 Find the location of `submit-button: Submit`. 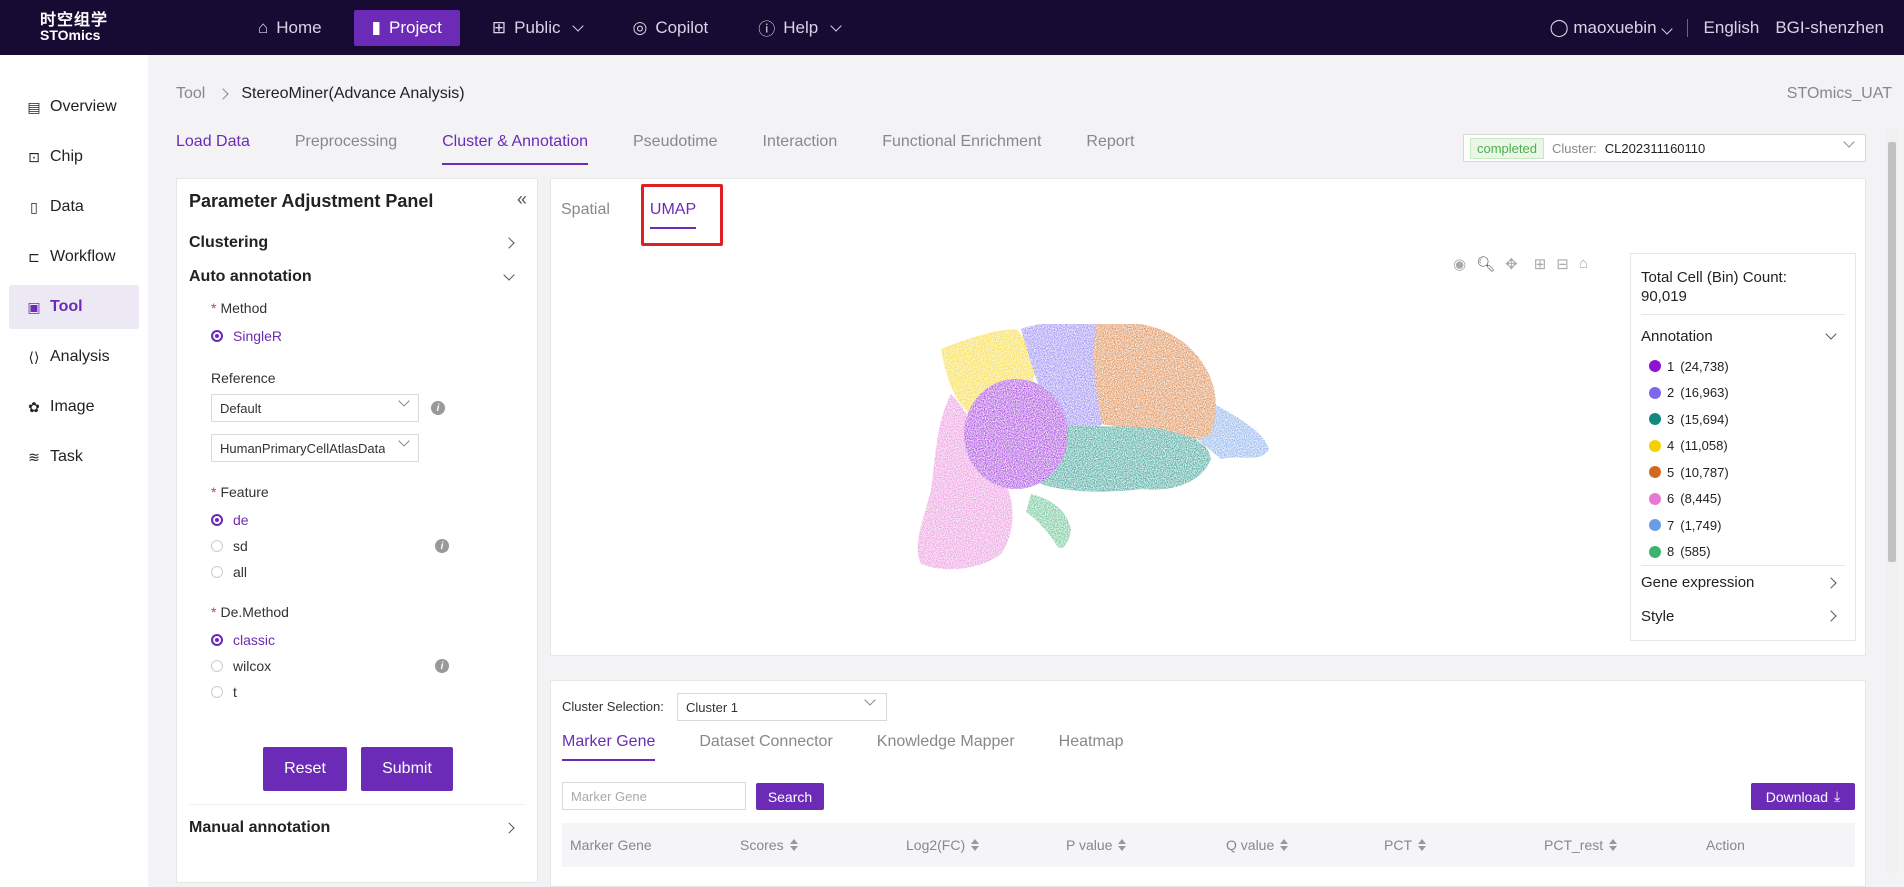

submit-button: Submit is located at coordinates (407, 769).